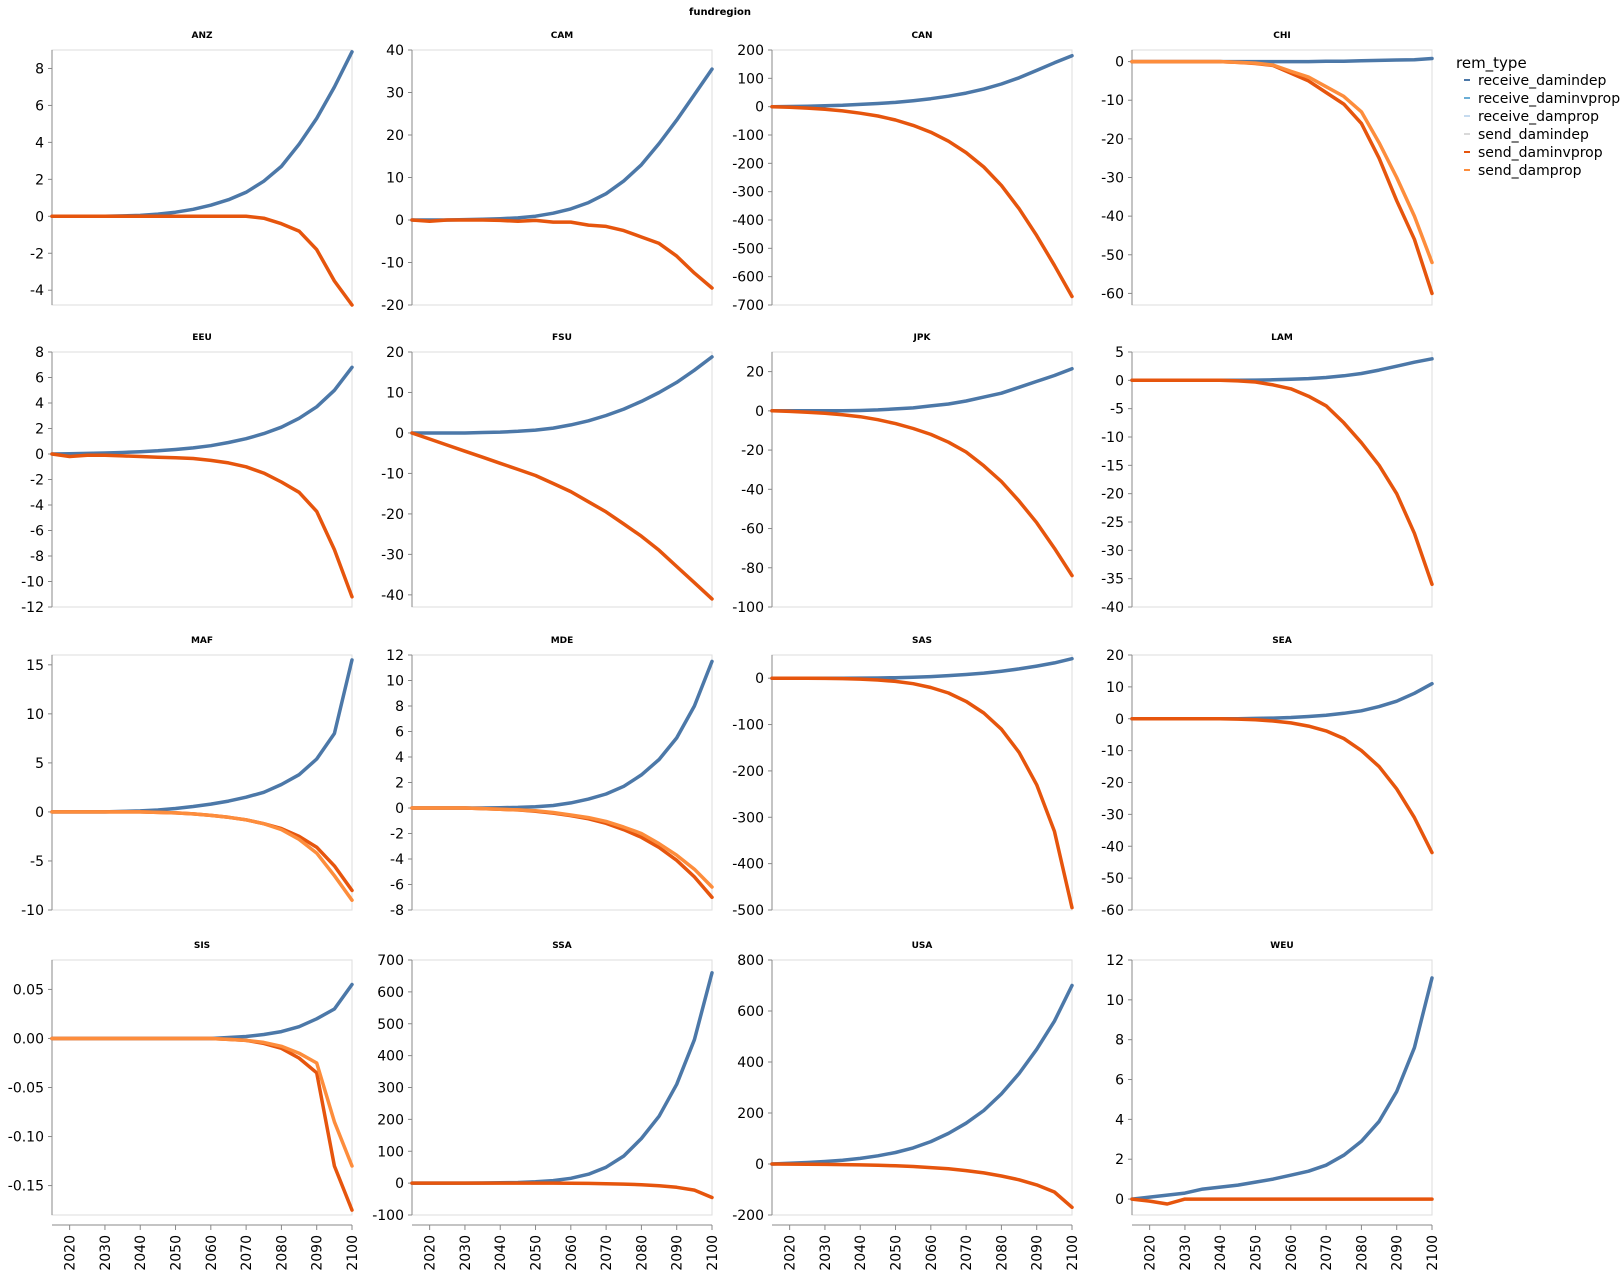 The width and height of the screenshot is (1624, 1286). Describe the element at coordinates (922, 641) in the screenshot. I see `panel-title: SAS` at that location.